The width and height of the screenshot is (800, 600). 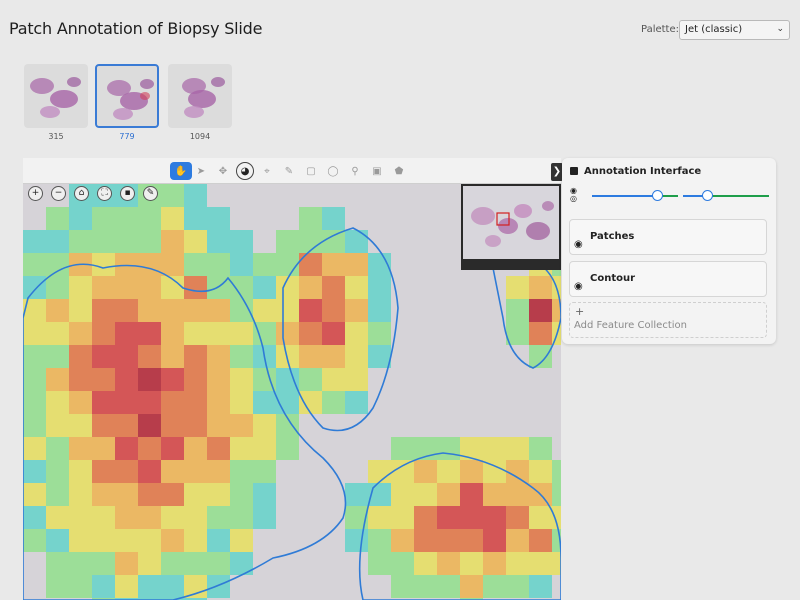 I want to click on thumbnail-label: 315, so click(x=56, y=136).